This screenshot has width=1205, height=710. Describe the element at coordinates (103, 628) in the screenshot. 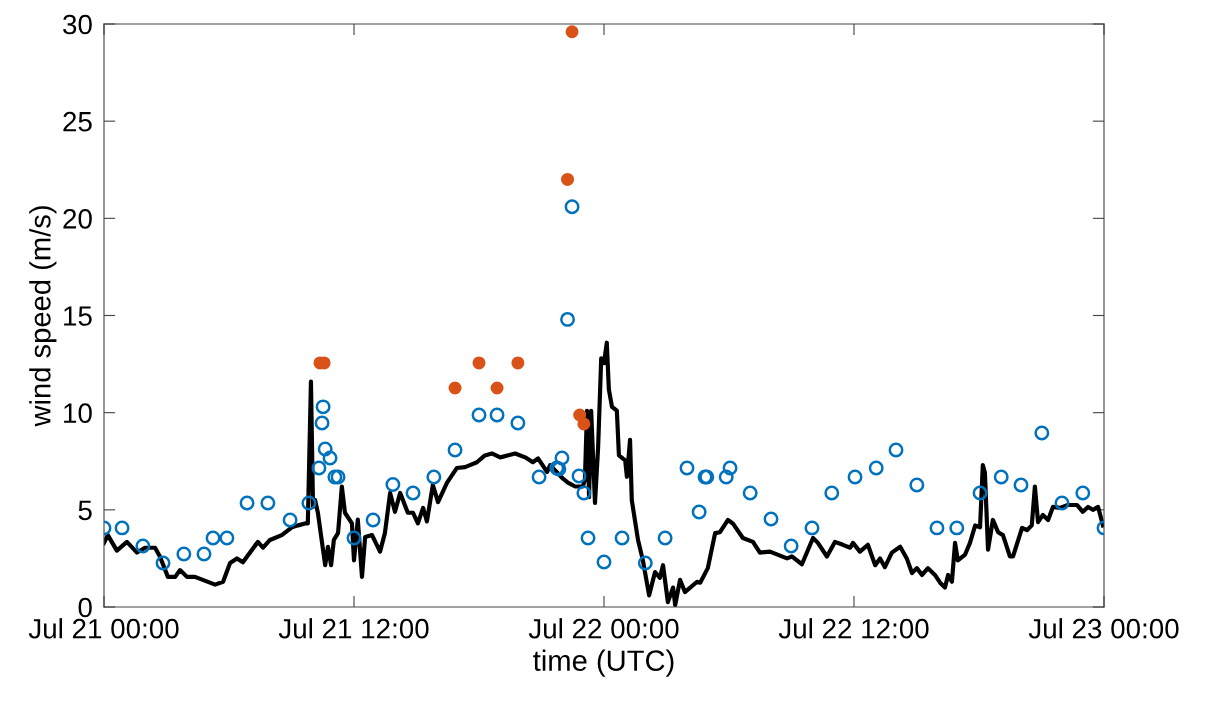

I see `x-tick-label: Jul 21 00:00` at that location.